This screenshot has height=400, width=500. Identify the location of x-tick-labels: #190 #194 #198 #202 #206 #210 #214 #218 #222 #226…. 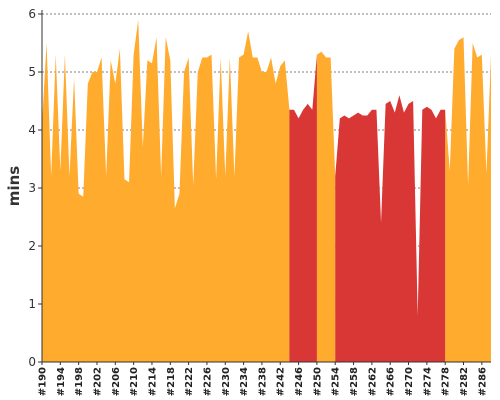
(263, 381).